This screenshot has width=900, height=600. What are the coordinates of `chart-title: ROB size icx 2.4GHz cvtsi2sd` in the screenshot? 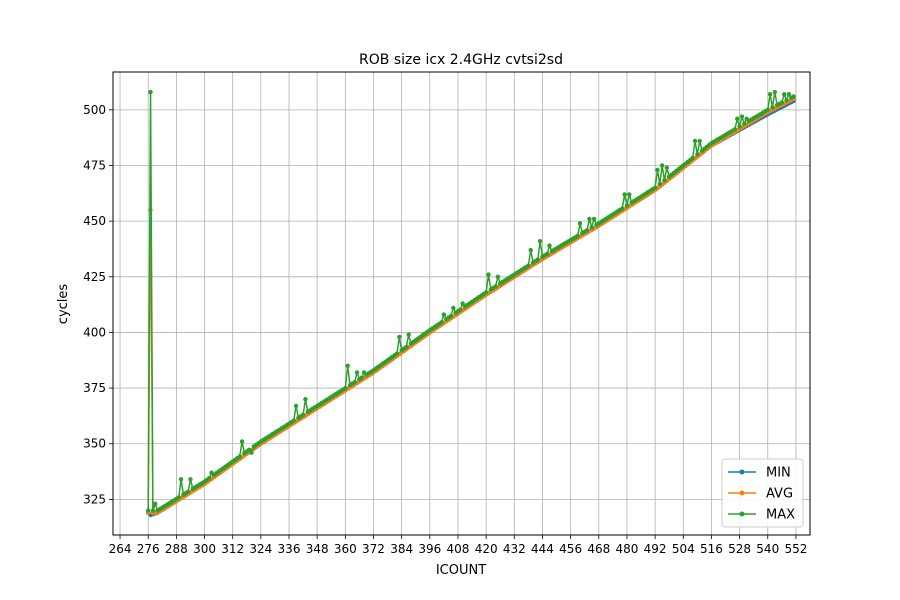 It's located at (461, 60).